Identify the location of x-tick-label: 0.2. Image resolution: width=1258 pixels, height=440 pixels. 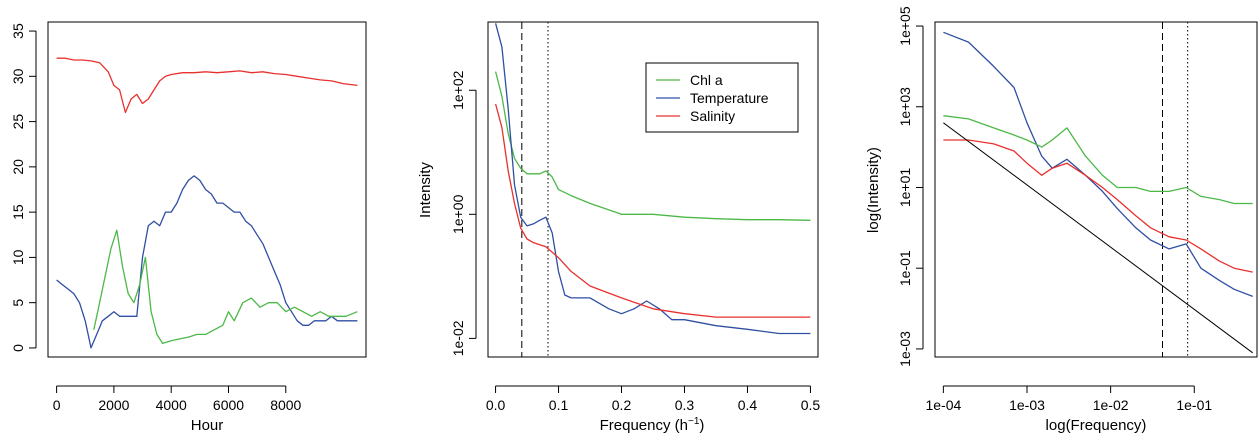
(622, 405).